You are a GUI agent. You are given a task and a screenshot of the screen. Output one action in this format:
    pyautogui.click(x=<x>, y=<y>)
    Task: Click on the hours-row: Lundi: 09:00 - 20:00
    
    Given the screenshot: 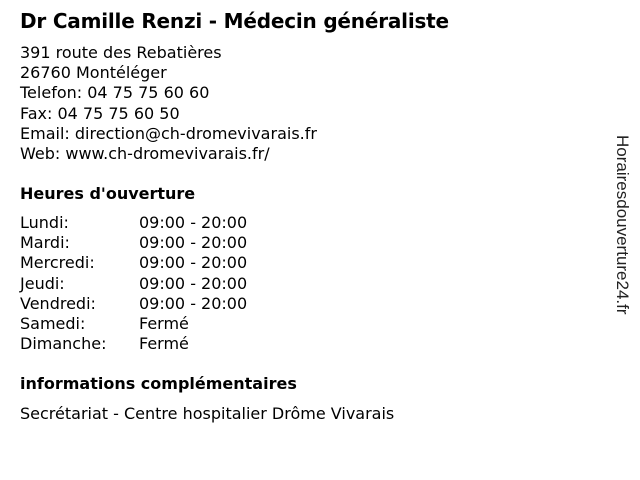 What is the action you would take?
    pyautogui.click(x=134, y=222)
    